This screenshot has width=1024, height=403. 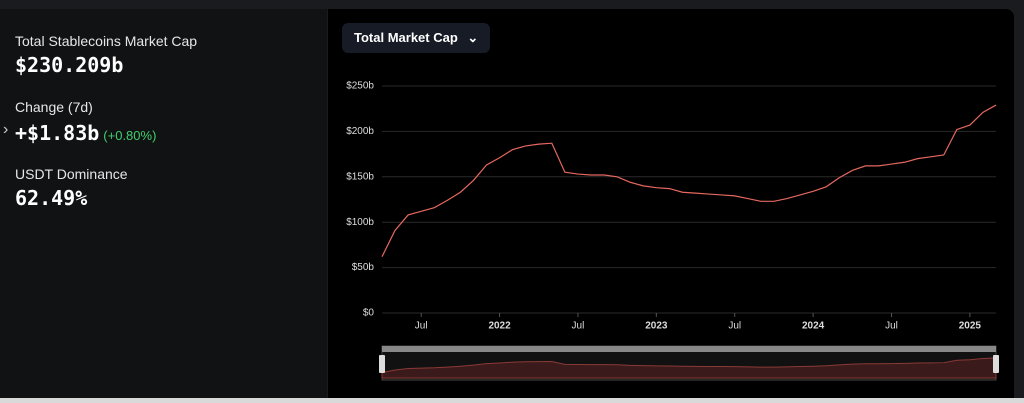 What do you see at coordinates (360, 176) in the screenshot?
I see `y-tick-label: $150b` at bounding box center [360, 176].